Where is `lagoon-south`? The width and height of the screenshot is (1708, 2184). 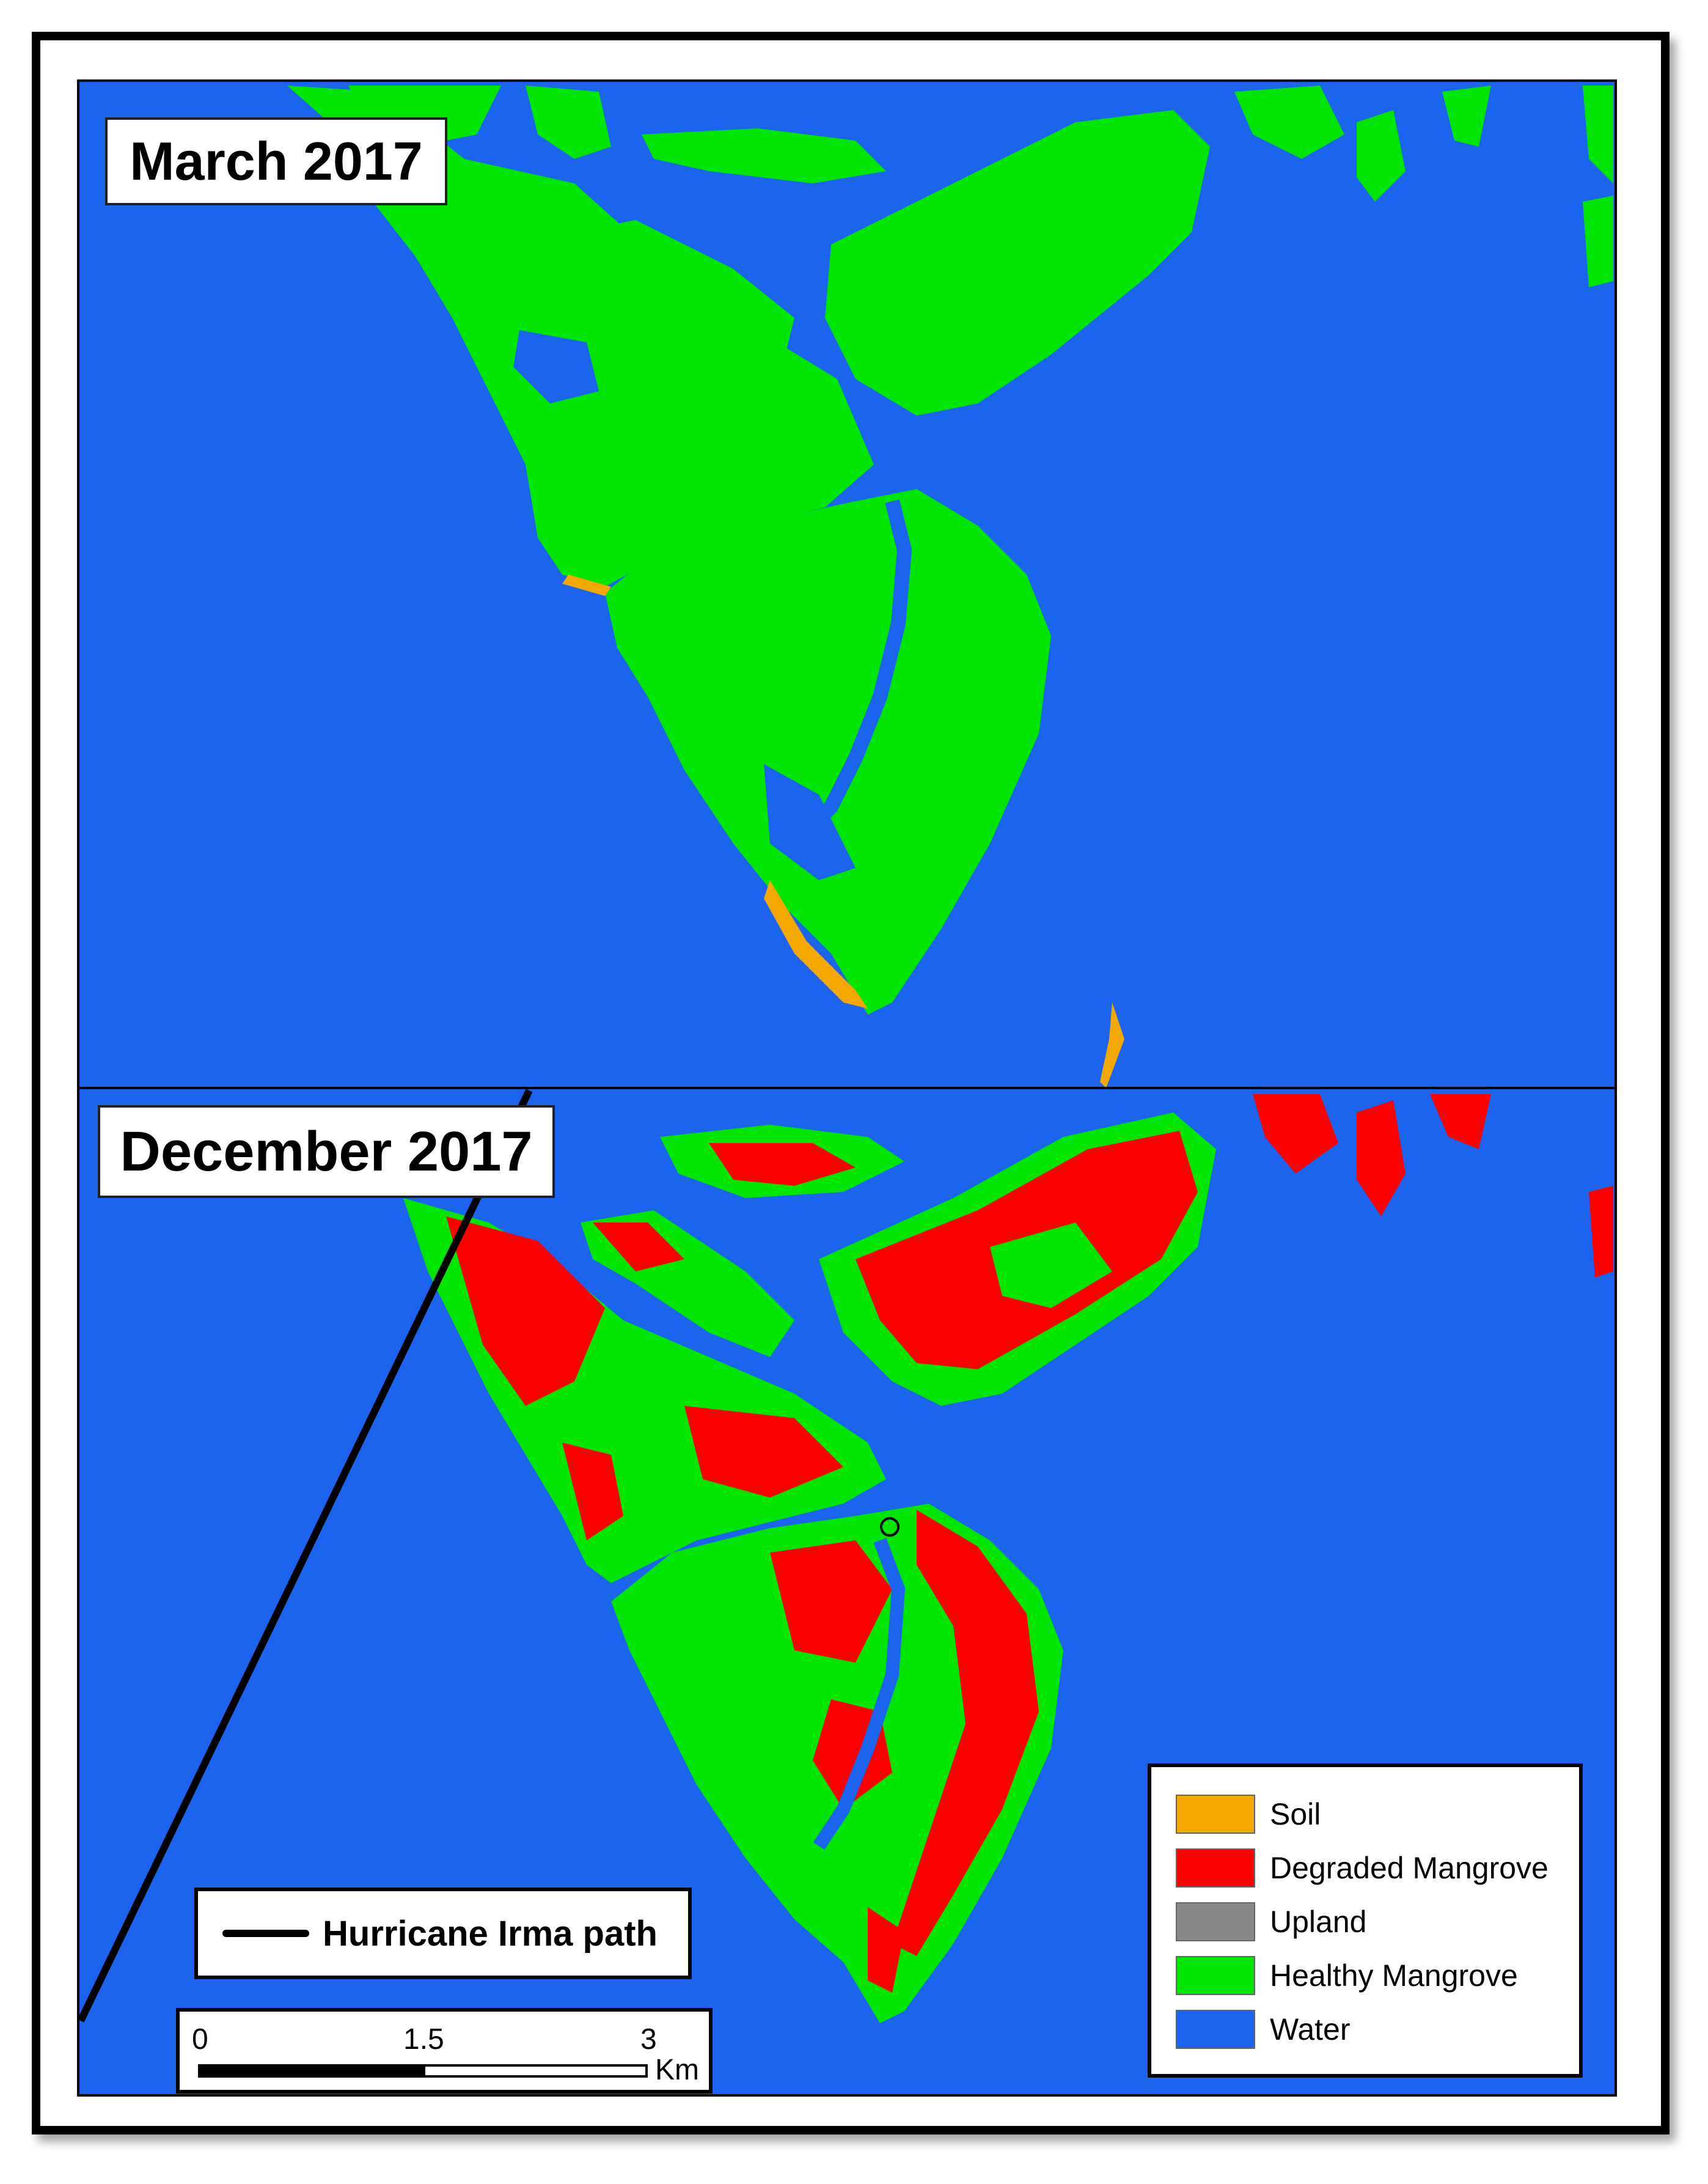 lagoon-south is located at coordinates (810, 822).